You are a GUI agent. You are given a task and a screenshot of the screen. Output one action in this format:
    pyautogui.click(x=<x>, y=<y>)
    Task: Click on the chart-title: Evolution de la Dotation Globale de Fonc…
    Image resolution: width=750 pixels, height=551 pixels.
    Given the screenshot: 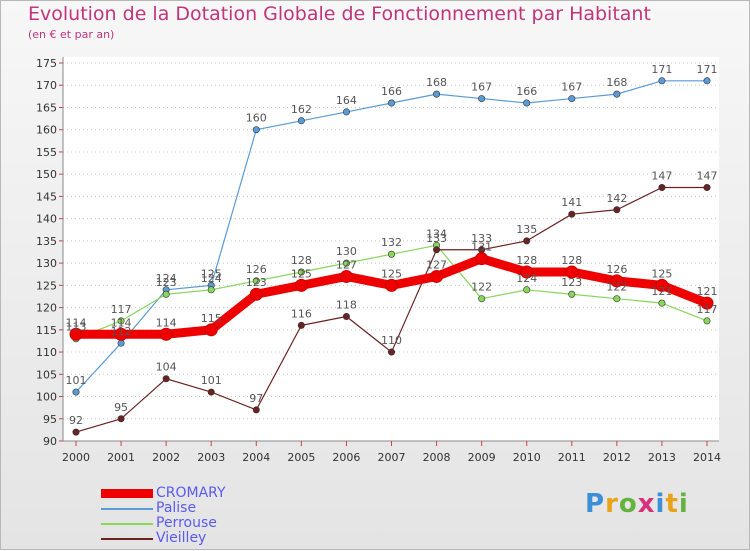 What is the action you would take?
    pyautogui.click(x=339, y=14)
    